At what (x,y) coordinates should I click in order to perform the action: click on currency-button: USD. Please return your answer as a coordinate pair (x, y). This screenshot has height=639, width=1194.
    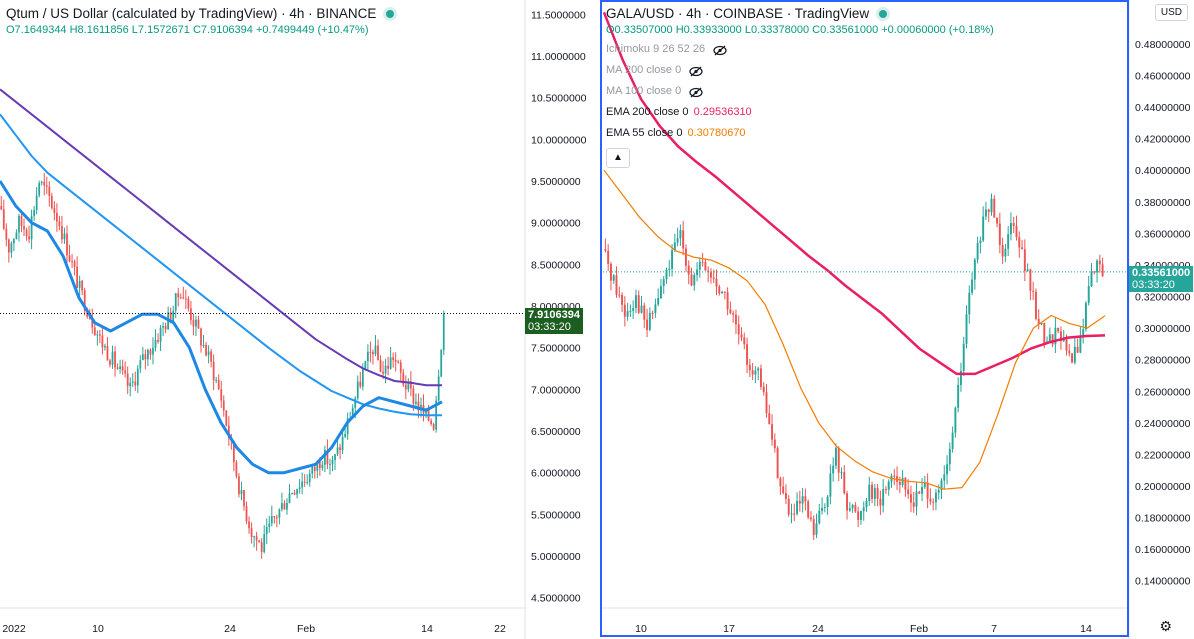
    Looking at the image, I should click on (1171, 12).